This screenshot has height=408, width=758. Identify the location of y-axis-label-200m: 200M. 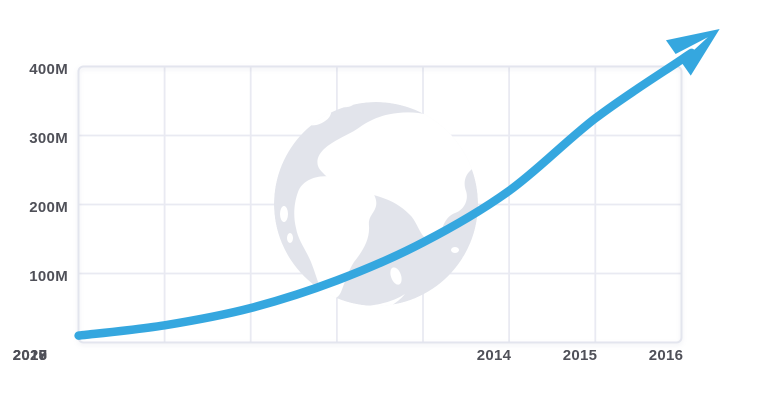
(48, 207).